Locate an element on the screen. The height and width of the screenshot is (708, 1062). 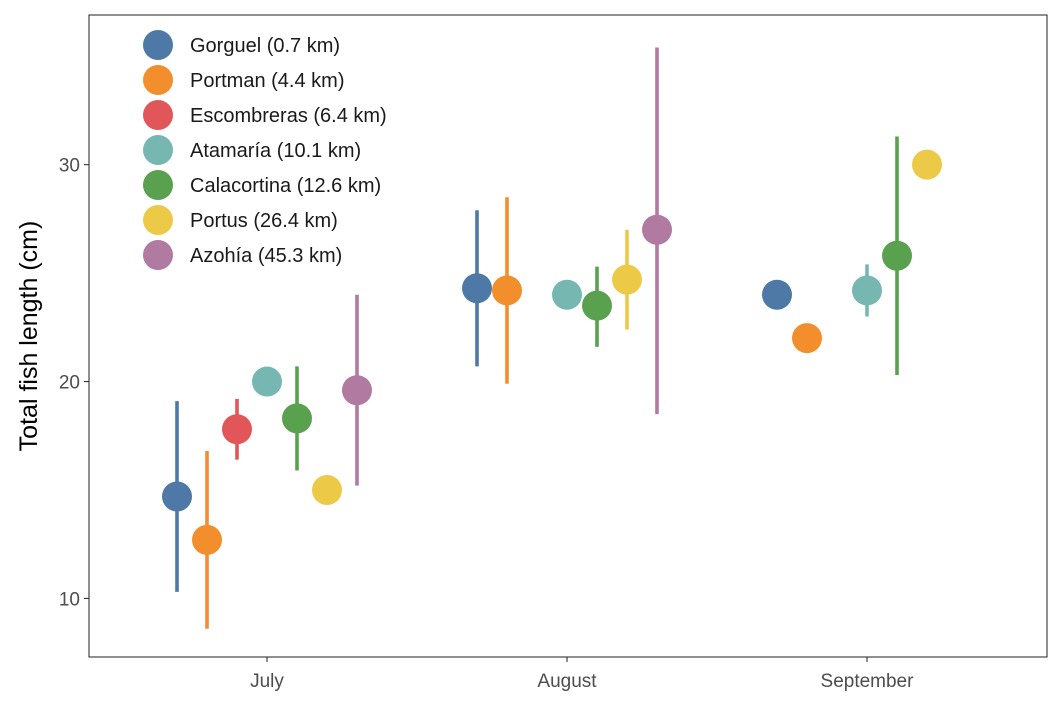
legend-label: Atamaría (10.1 km) is located at coordinates (275, 151).